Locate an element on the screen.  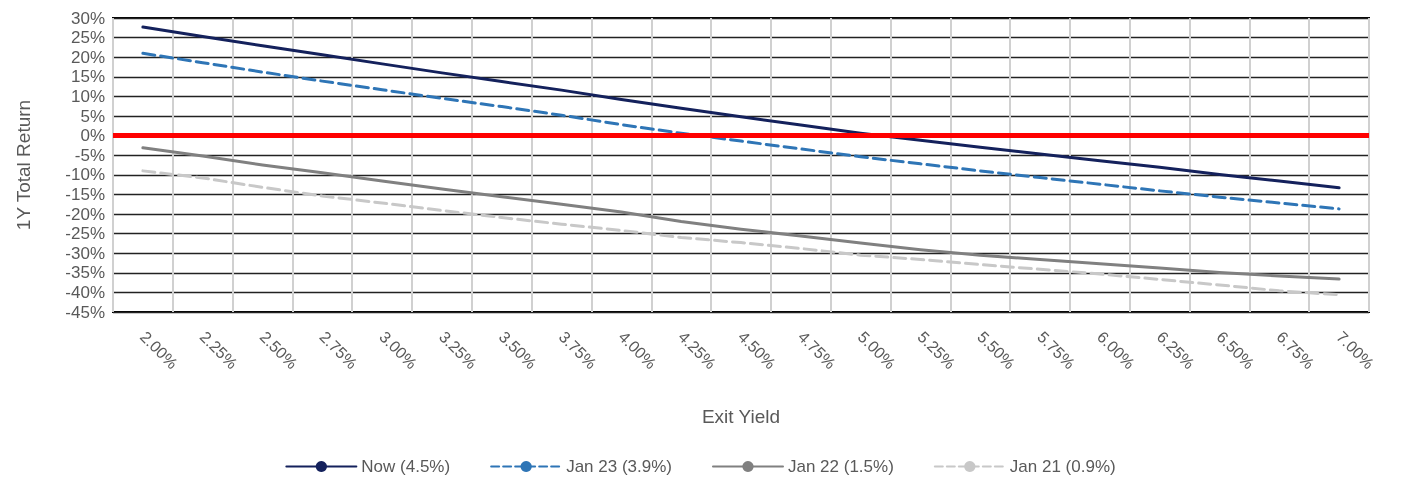
y-tick-label: -35% is located at coordinates (85, 273).